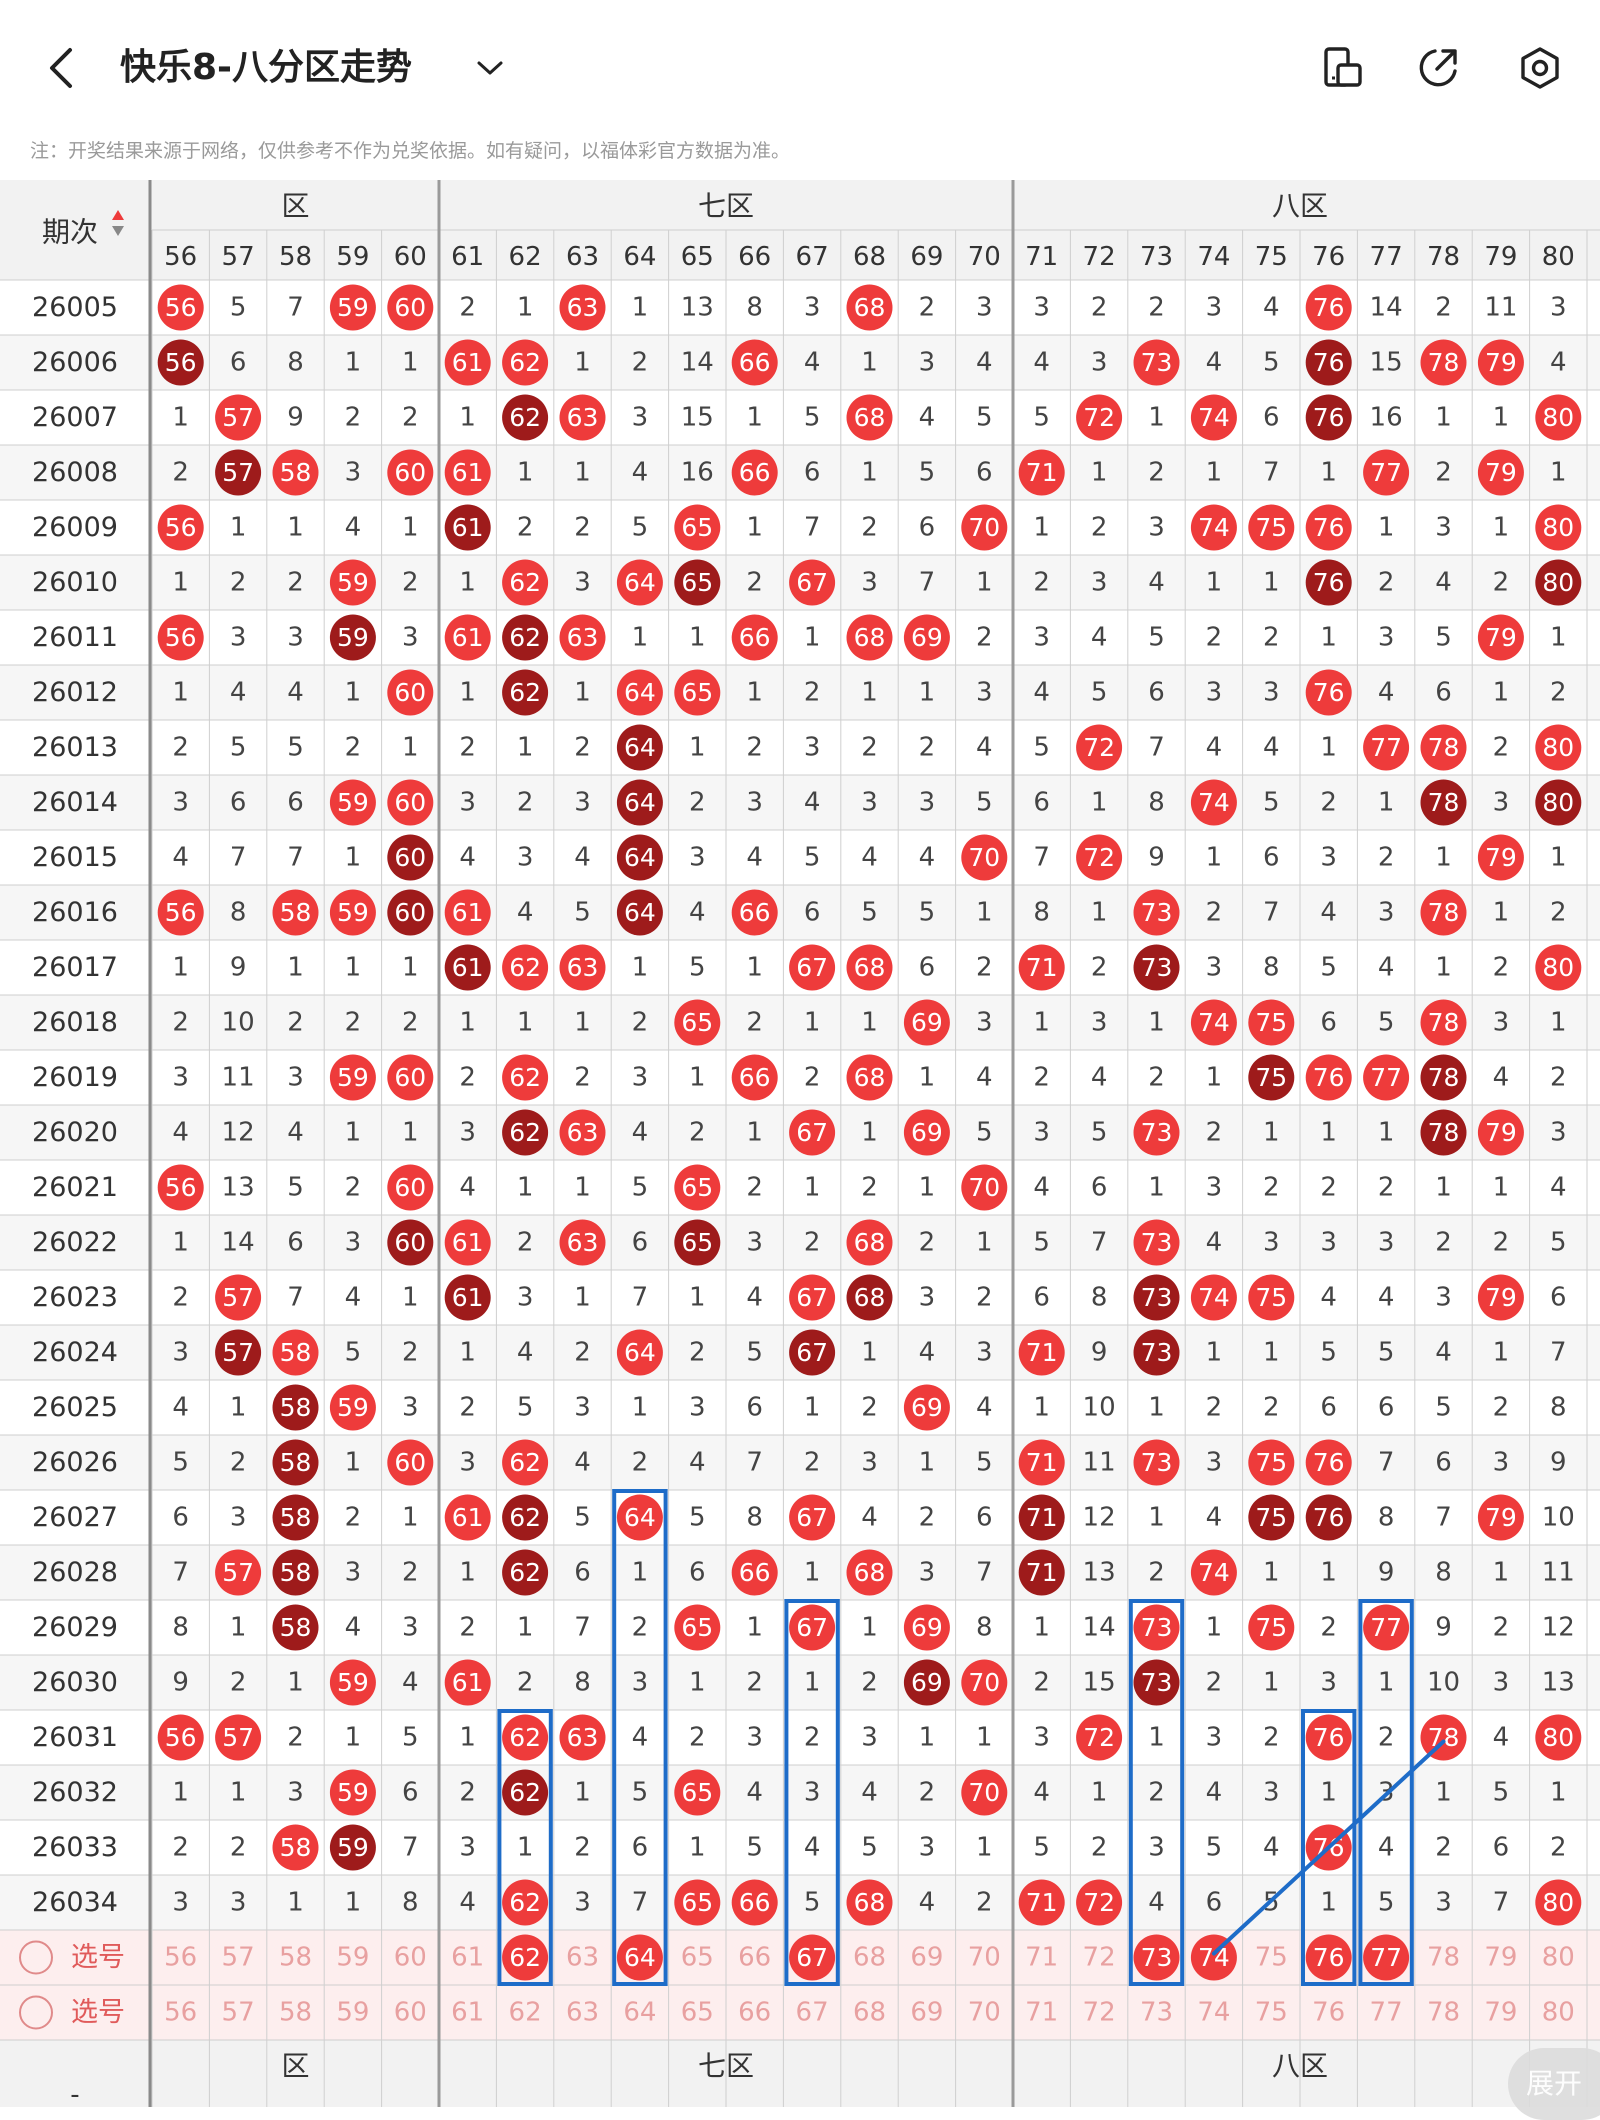 The image size is (1600, 2120). Describe the element at coordinates (1540, 68) in the screenshot. I see `settings-button` at that location.